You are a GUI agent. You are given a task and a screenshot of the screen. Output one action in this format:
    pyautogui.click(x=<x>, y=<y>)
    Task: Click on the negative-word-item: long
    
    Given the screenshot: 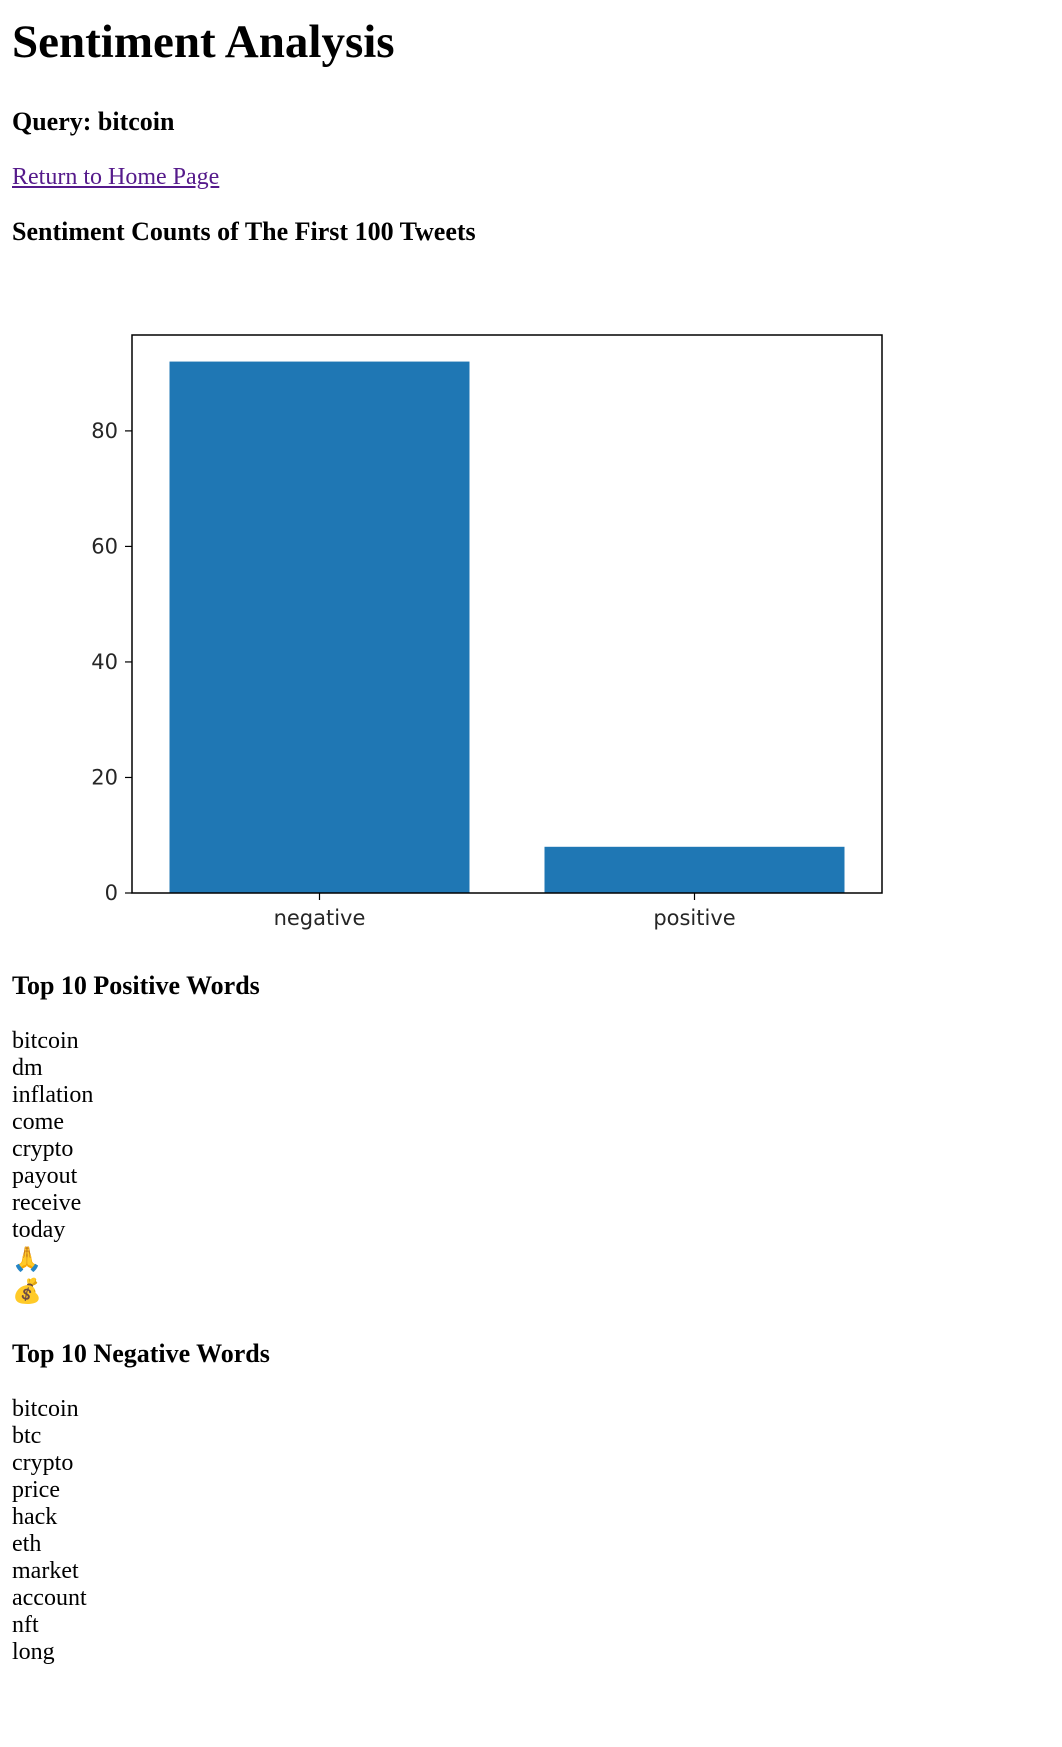 What is the action you would take?
    pyautogui.click(x=33, y=1652)
    